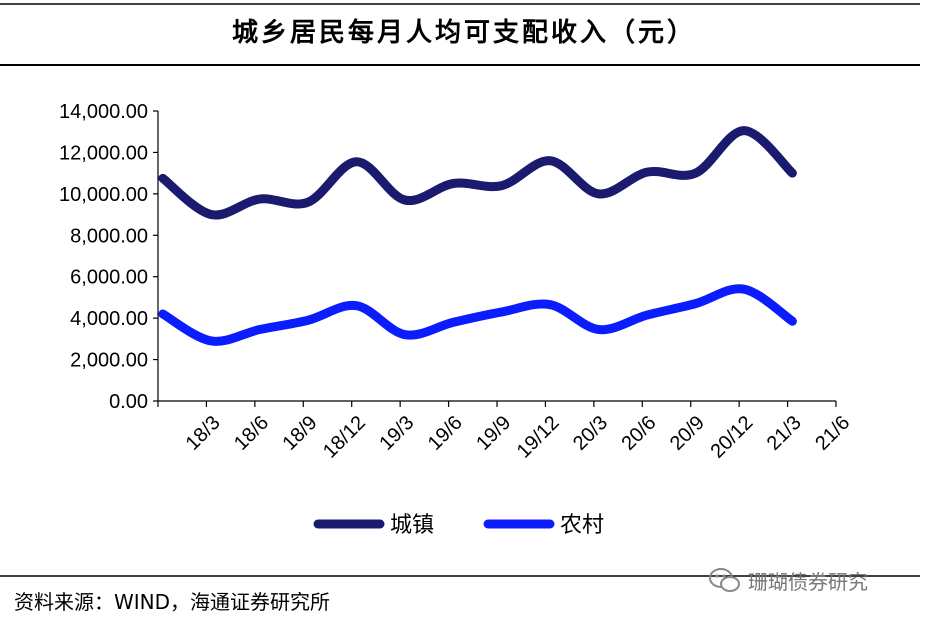 This screenshot has height=617, width=928. Describe the element at coordinates (582, 525) in the screenshot. I see `legend-label: 农村` at that location.